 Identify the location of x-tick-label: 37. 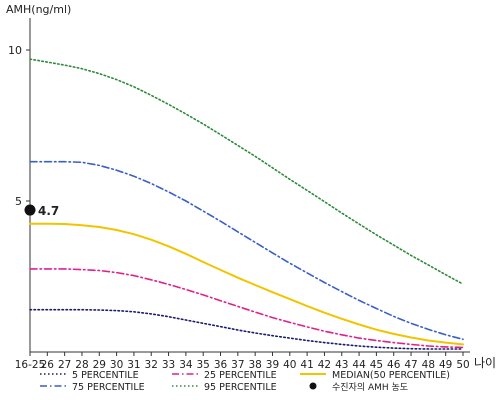
(237, 365).